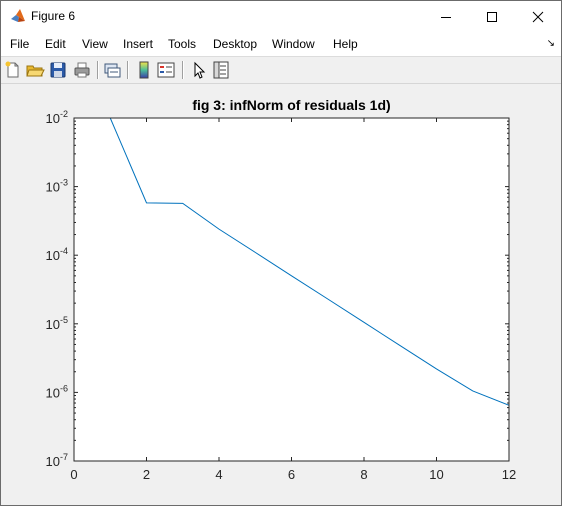  Describe the element at coordinates (281, 70) in the screenshot. I see `toolbar` at that location.